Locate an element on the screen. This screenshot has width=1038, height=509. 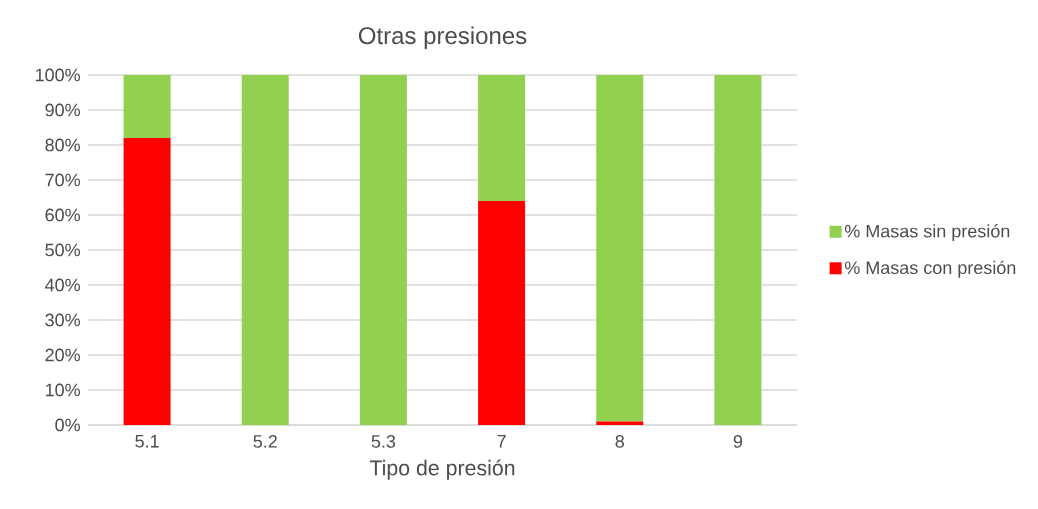
x-axis-title: Tipo de presión is located at coordinates (442, 469).